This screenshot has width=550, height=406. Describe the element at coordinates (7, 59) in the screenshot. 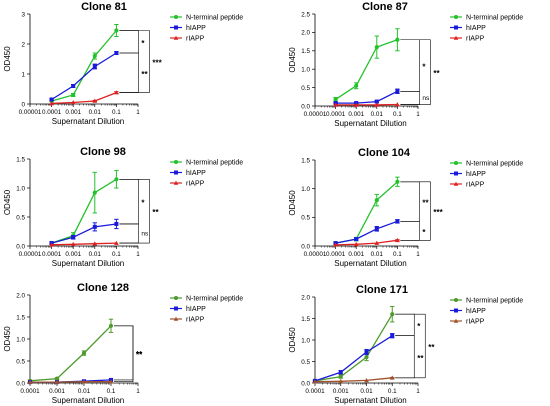

I see `y-axis-label: OD450` at that location.